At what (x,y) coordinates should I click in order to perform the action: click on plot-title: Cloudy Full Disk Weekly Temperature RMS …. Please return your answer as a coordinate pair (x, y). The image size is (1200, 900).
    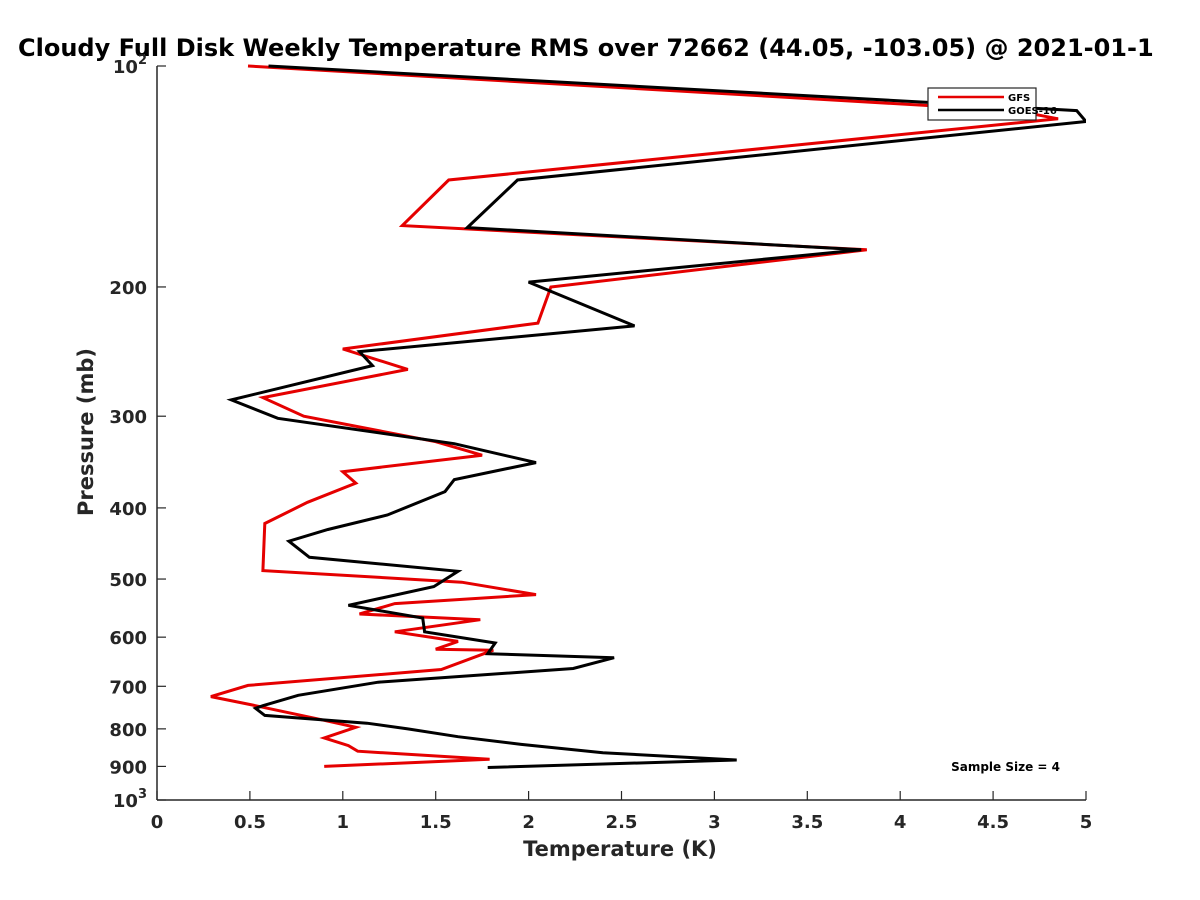
    Looking at the image, I should click on (586, 48).